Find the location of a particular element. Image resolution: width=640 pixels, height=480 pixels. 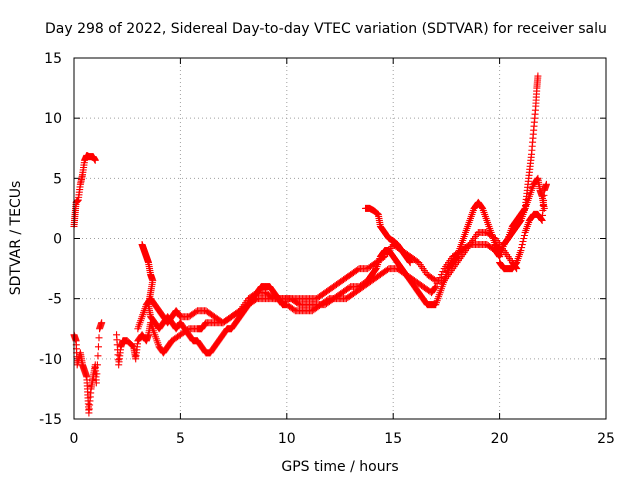

y-tick-label: -10 is located at coordinates (50, 360).